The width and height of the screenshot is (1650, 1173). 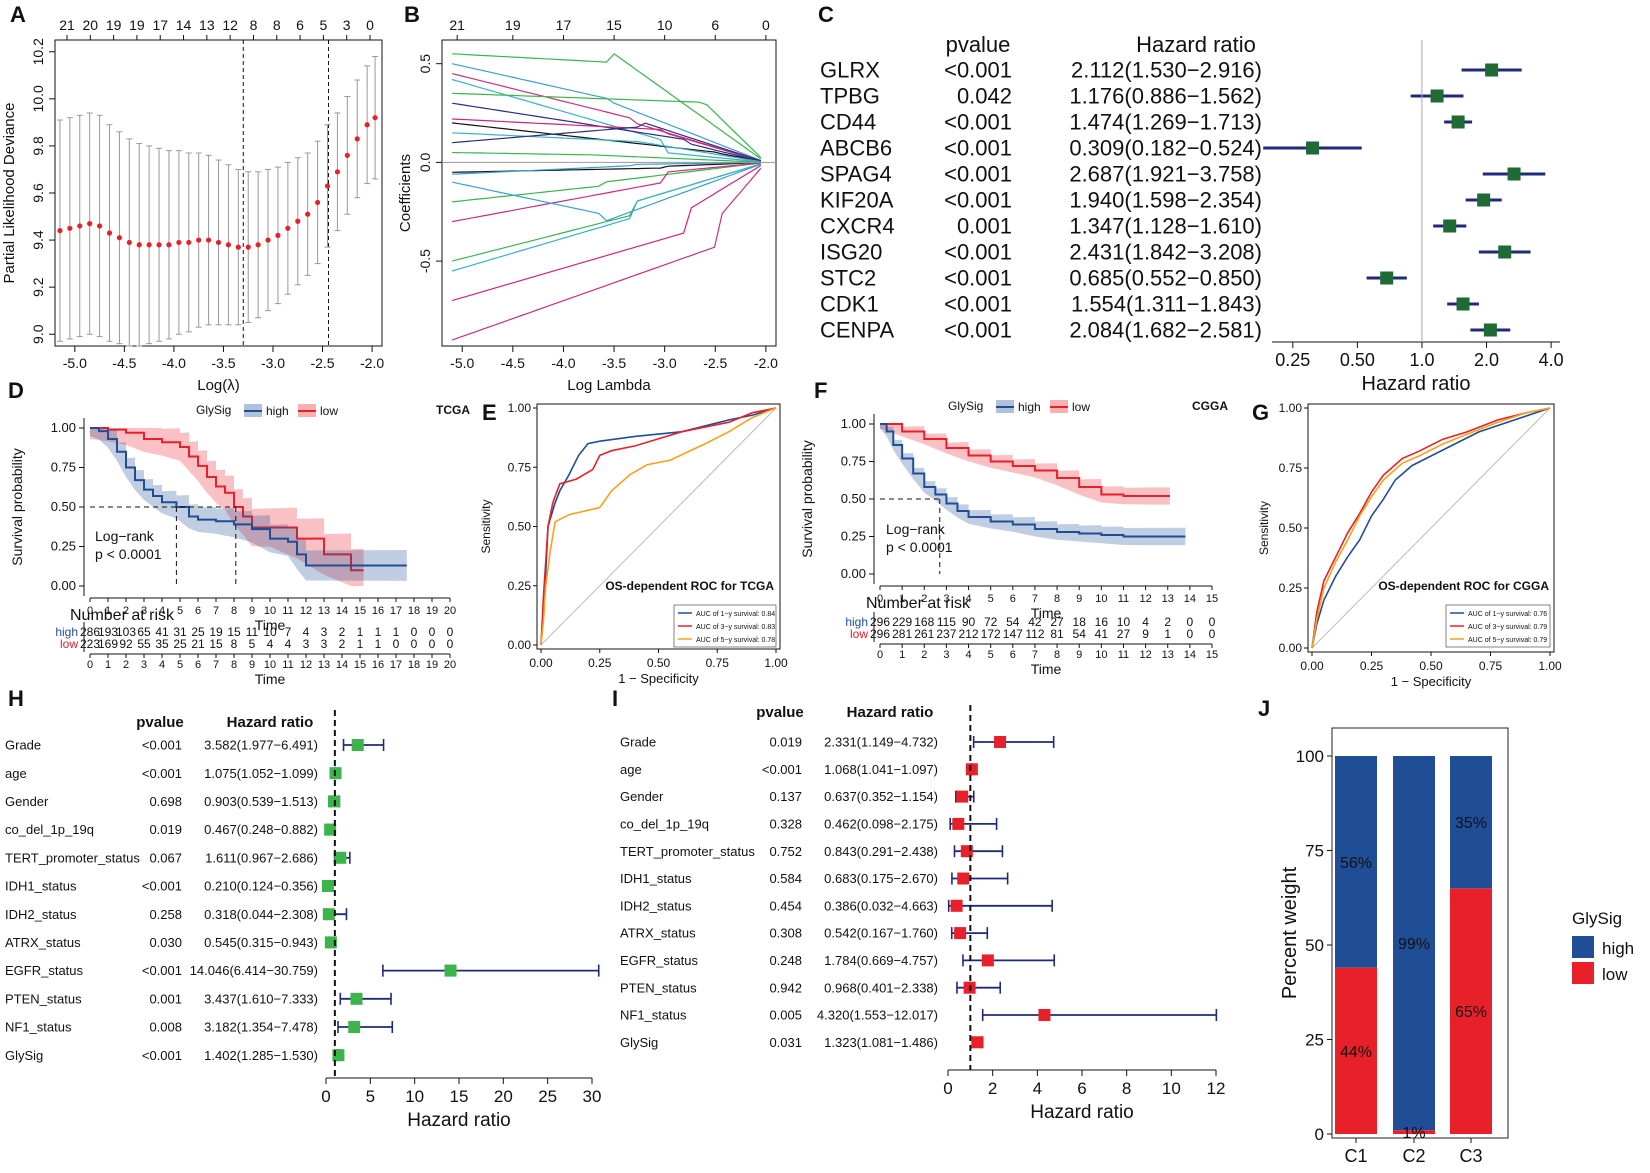 What do you see at coordinates (614, 25) in the screenshot?
I see `top-tick-label: 15` at bounding box center [614, 25].